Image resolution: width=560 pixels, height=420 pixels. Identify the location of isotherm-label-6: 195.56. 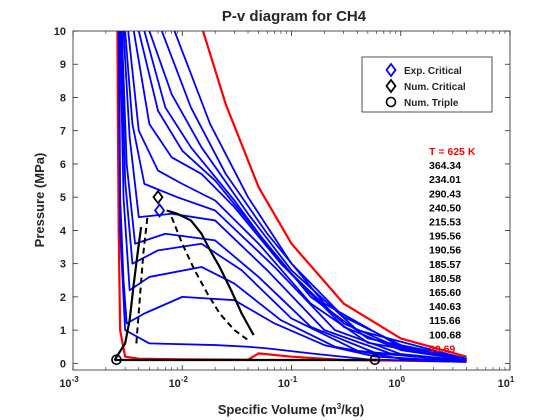
(445, 237).